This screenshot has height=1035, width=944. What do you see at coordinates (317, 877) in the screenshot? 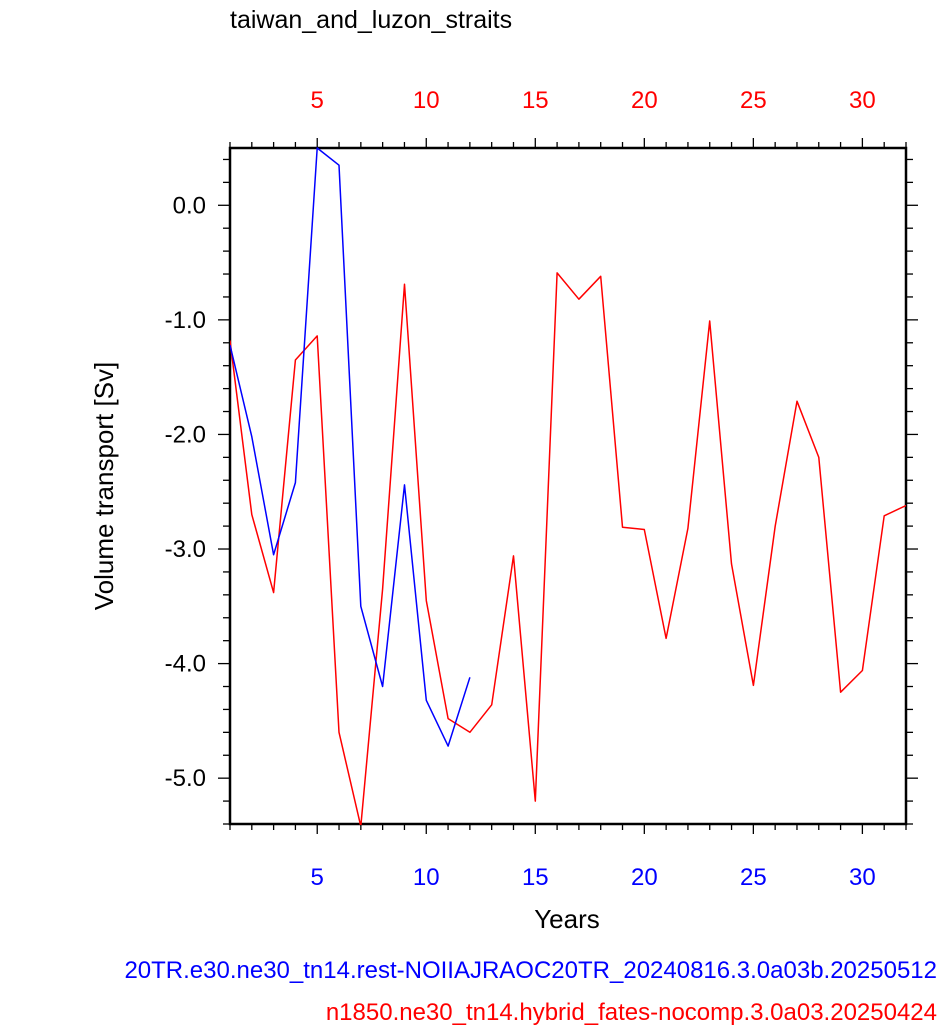
I see `x-tick-label-bottom: 5` at bounding box center [317, 877].